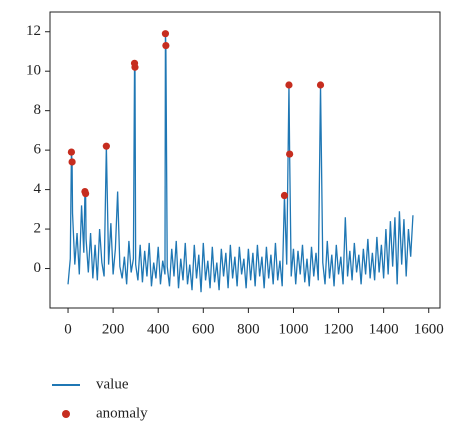 The height and width of the screenshot is (443, 474). What do you see at coordinates (68, 329) in the screenshot?
I see `x-tick-label: 0` at bounding box center [68, 329].